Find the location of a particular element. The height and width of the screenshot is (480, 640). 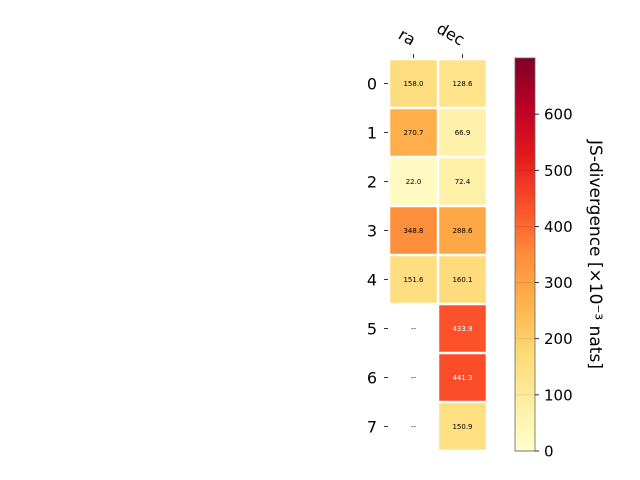

cell-value-label: 72.4 is located at coordinates (463, 182).